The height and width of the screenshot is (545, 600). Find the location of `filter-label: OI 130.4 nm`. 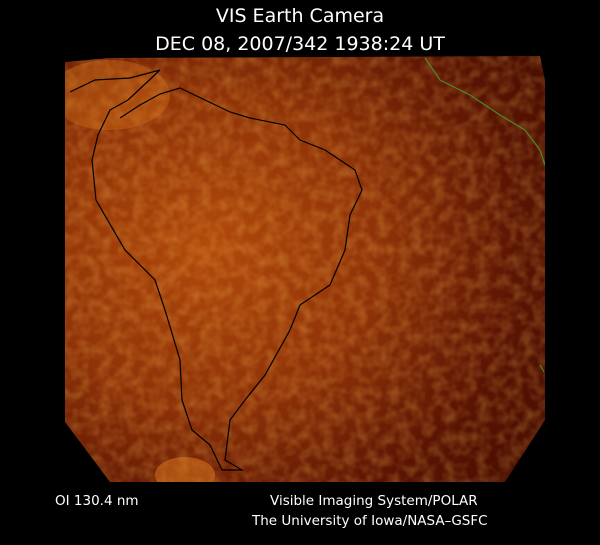

filter-label: OI 130.4 nm is located at coordinates (97, 501).